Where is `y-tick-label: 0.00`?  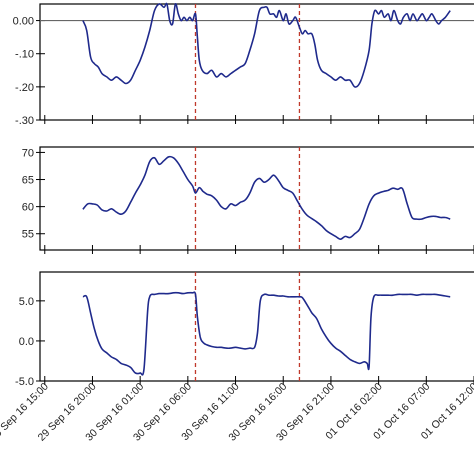 y-tick-label: 0.00 is located at coordinates (23, 22).